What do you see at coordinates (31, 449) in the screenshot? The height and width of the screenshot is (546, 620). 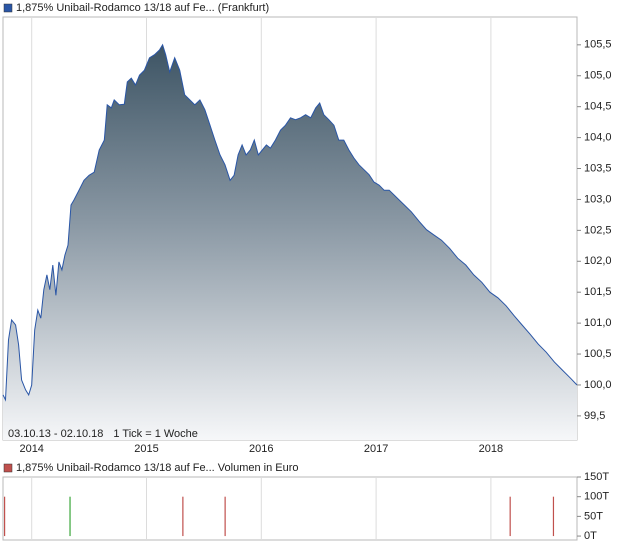 I see `x-tick-label: 2014` at bounding box center [31, 449].